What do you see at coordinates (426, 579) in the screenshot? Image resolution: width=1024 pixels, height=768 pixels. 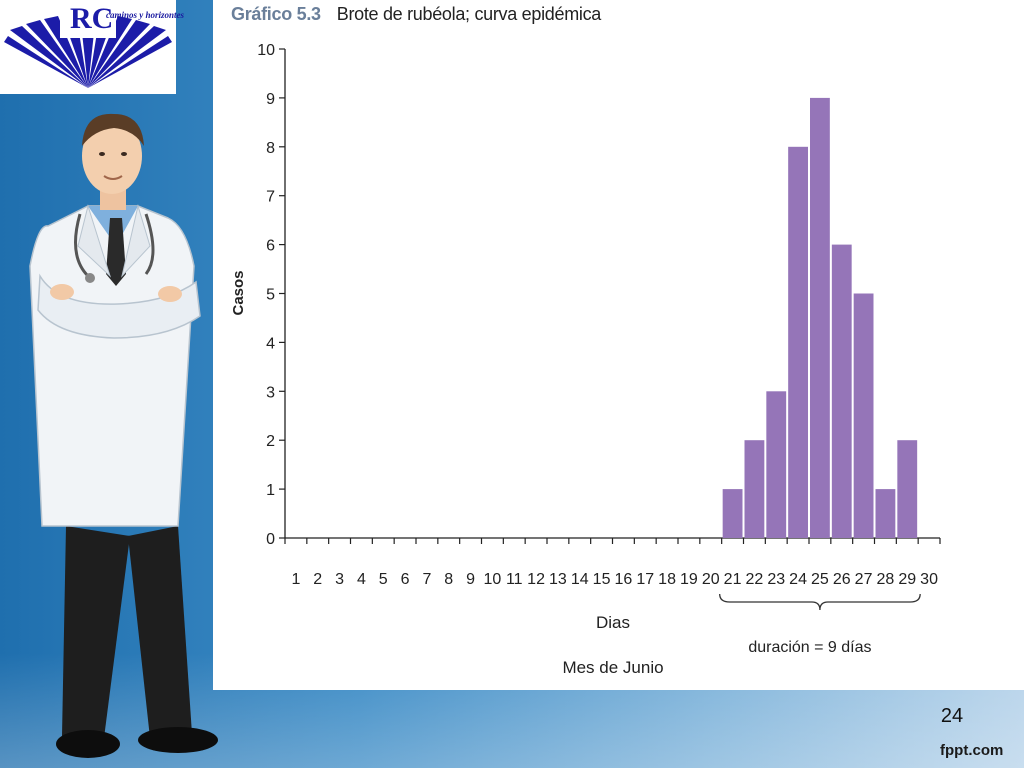 I see `x-tick-label: 7` at bounding box center [426, 579].